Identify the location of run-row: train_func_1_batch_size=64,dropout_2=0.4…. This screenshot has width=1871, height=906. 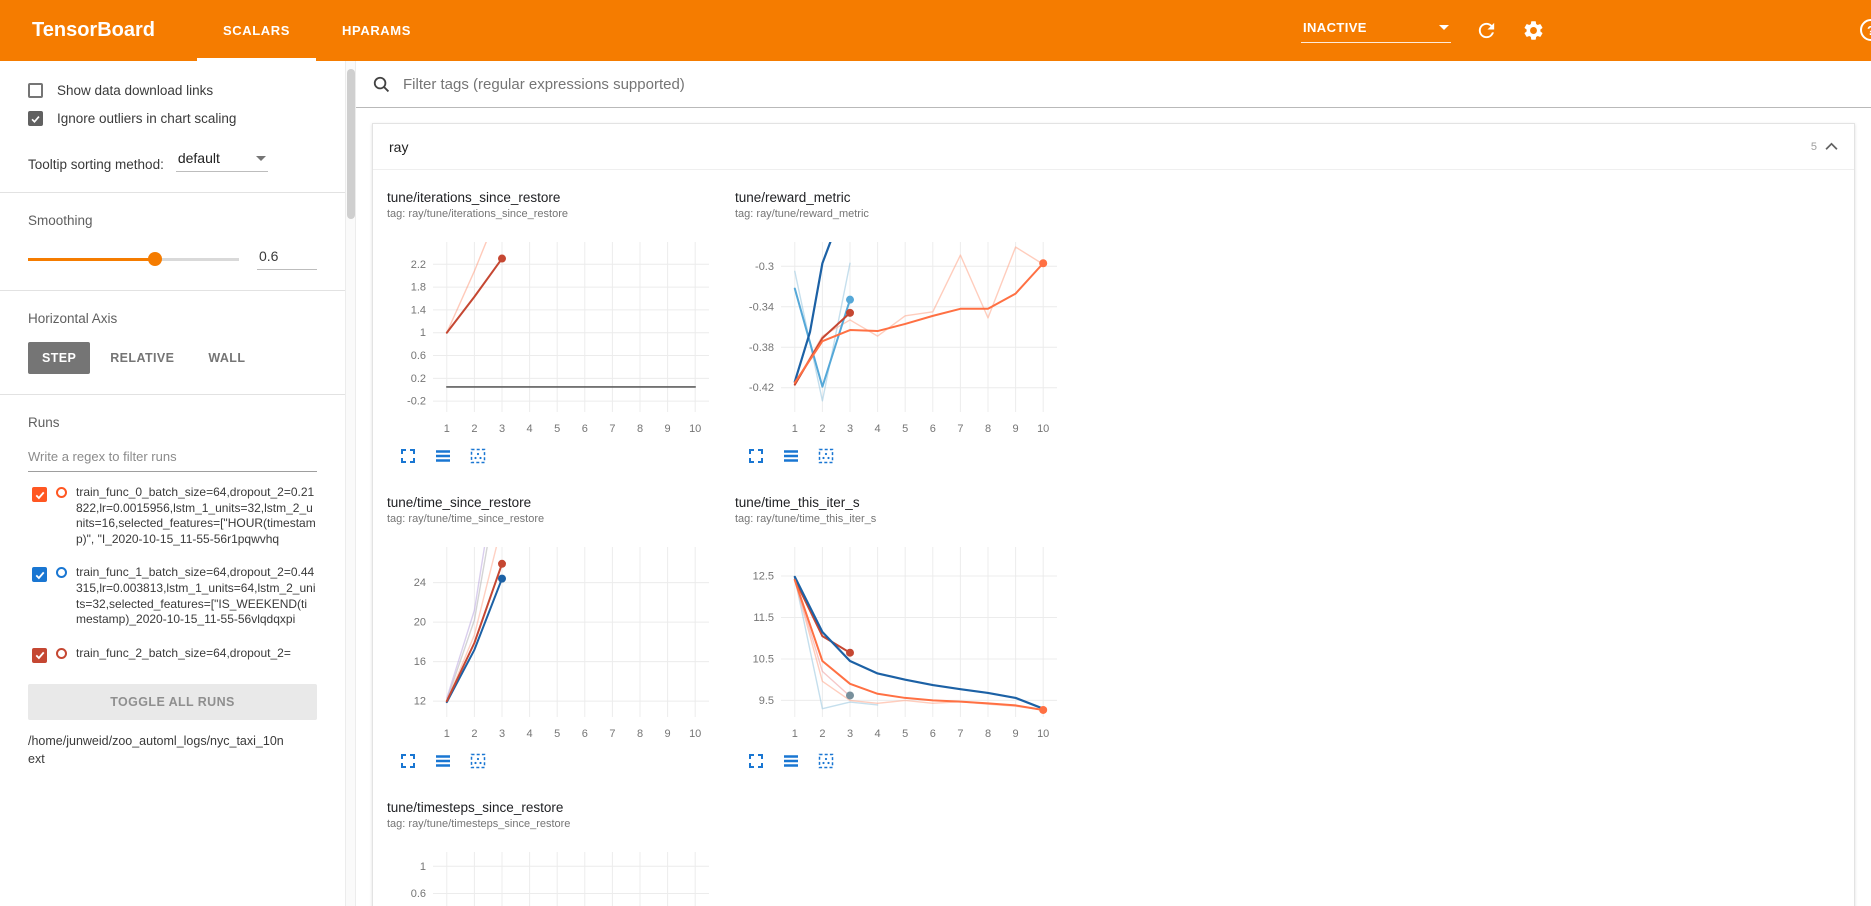
(172, 596).